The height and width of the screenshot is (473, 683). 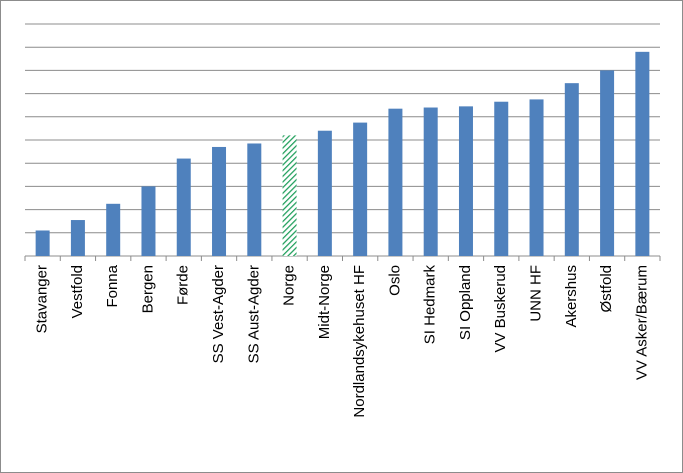 I want to click on x-tick-label: UNN HF, so click(x=535, y=293).